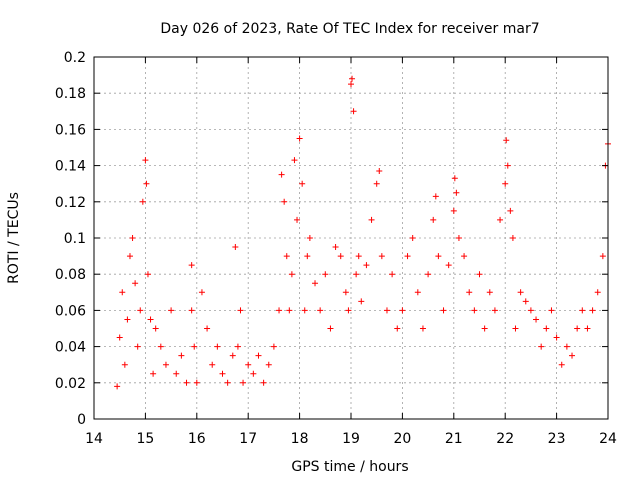 Image resolution: width=640 pixels, height=480 pixels. Describe the element at coordinates (402, 439) in the screenshot. I see `x-tick-label: 20` at that location.